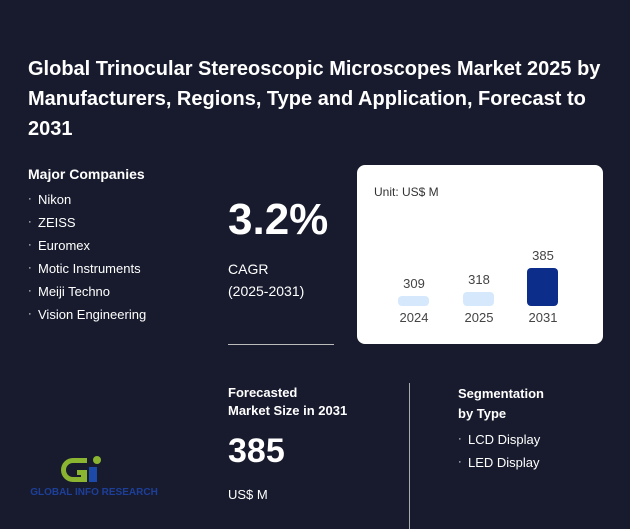  Describe the element at coordinates (413, 300) in the screenshot. I see `bar-2024` at that location.